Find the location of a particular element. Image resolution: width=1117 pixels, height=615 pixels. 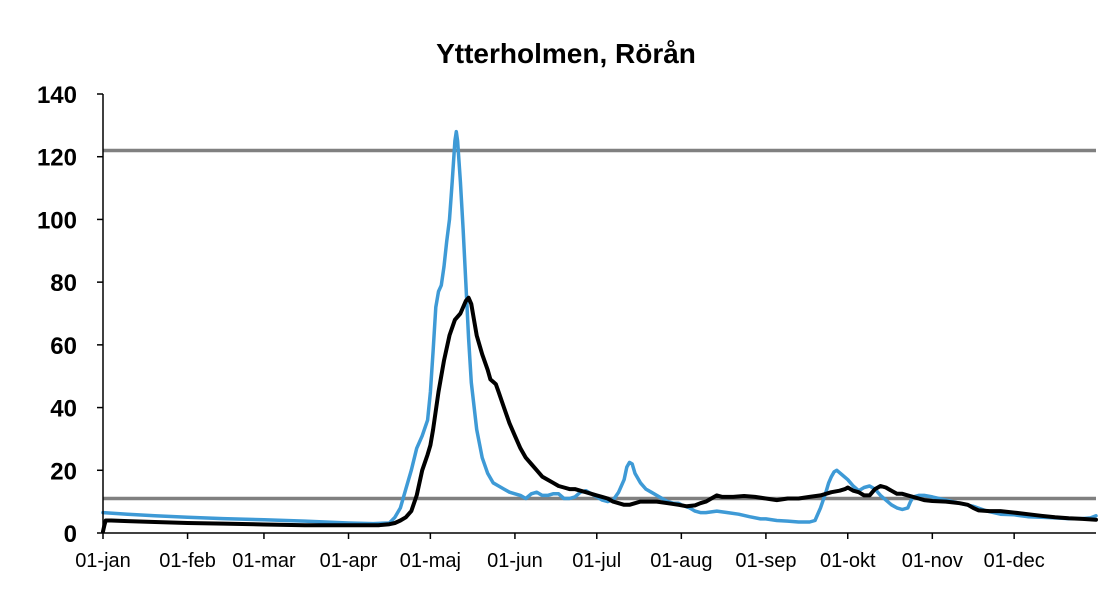

y-tick-label: 20 is located at coordinates (63, 471).